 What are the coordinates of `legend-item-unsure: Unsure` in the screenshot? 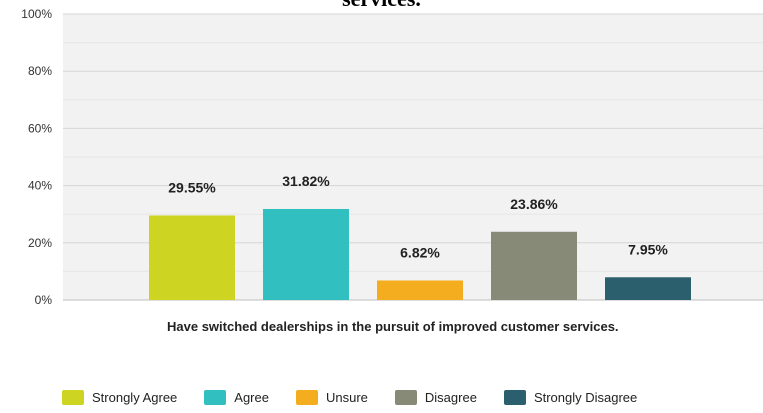 It's located at (331, 397).